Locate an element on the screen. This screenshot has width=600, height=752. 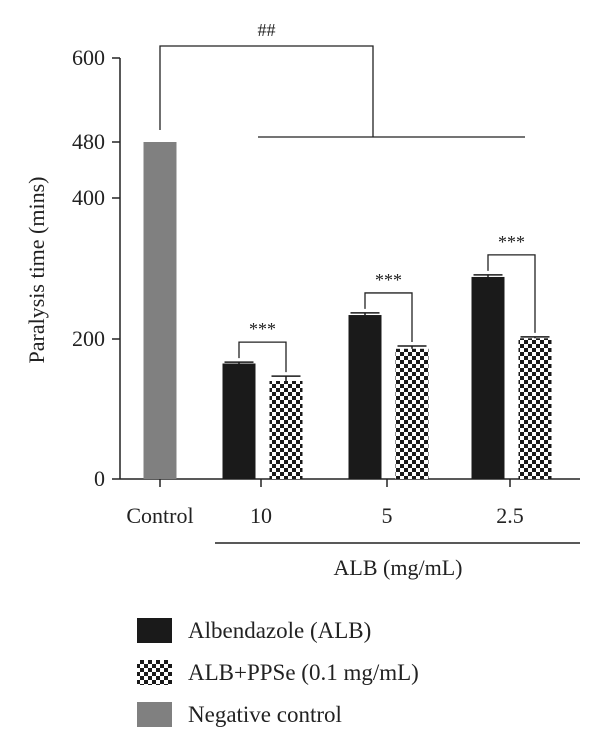
error-bars is located at coordinates (387, 327).